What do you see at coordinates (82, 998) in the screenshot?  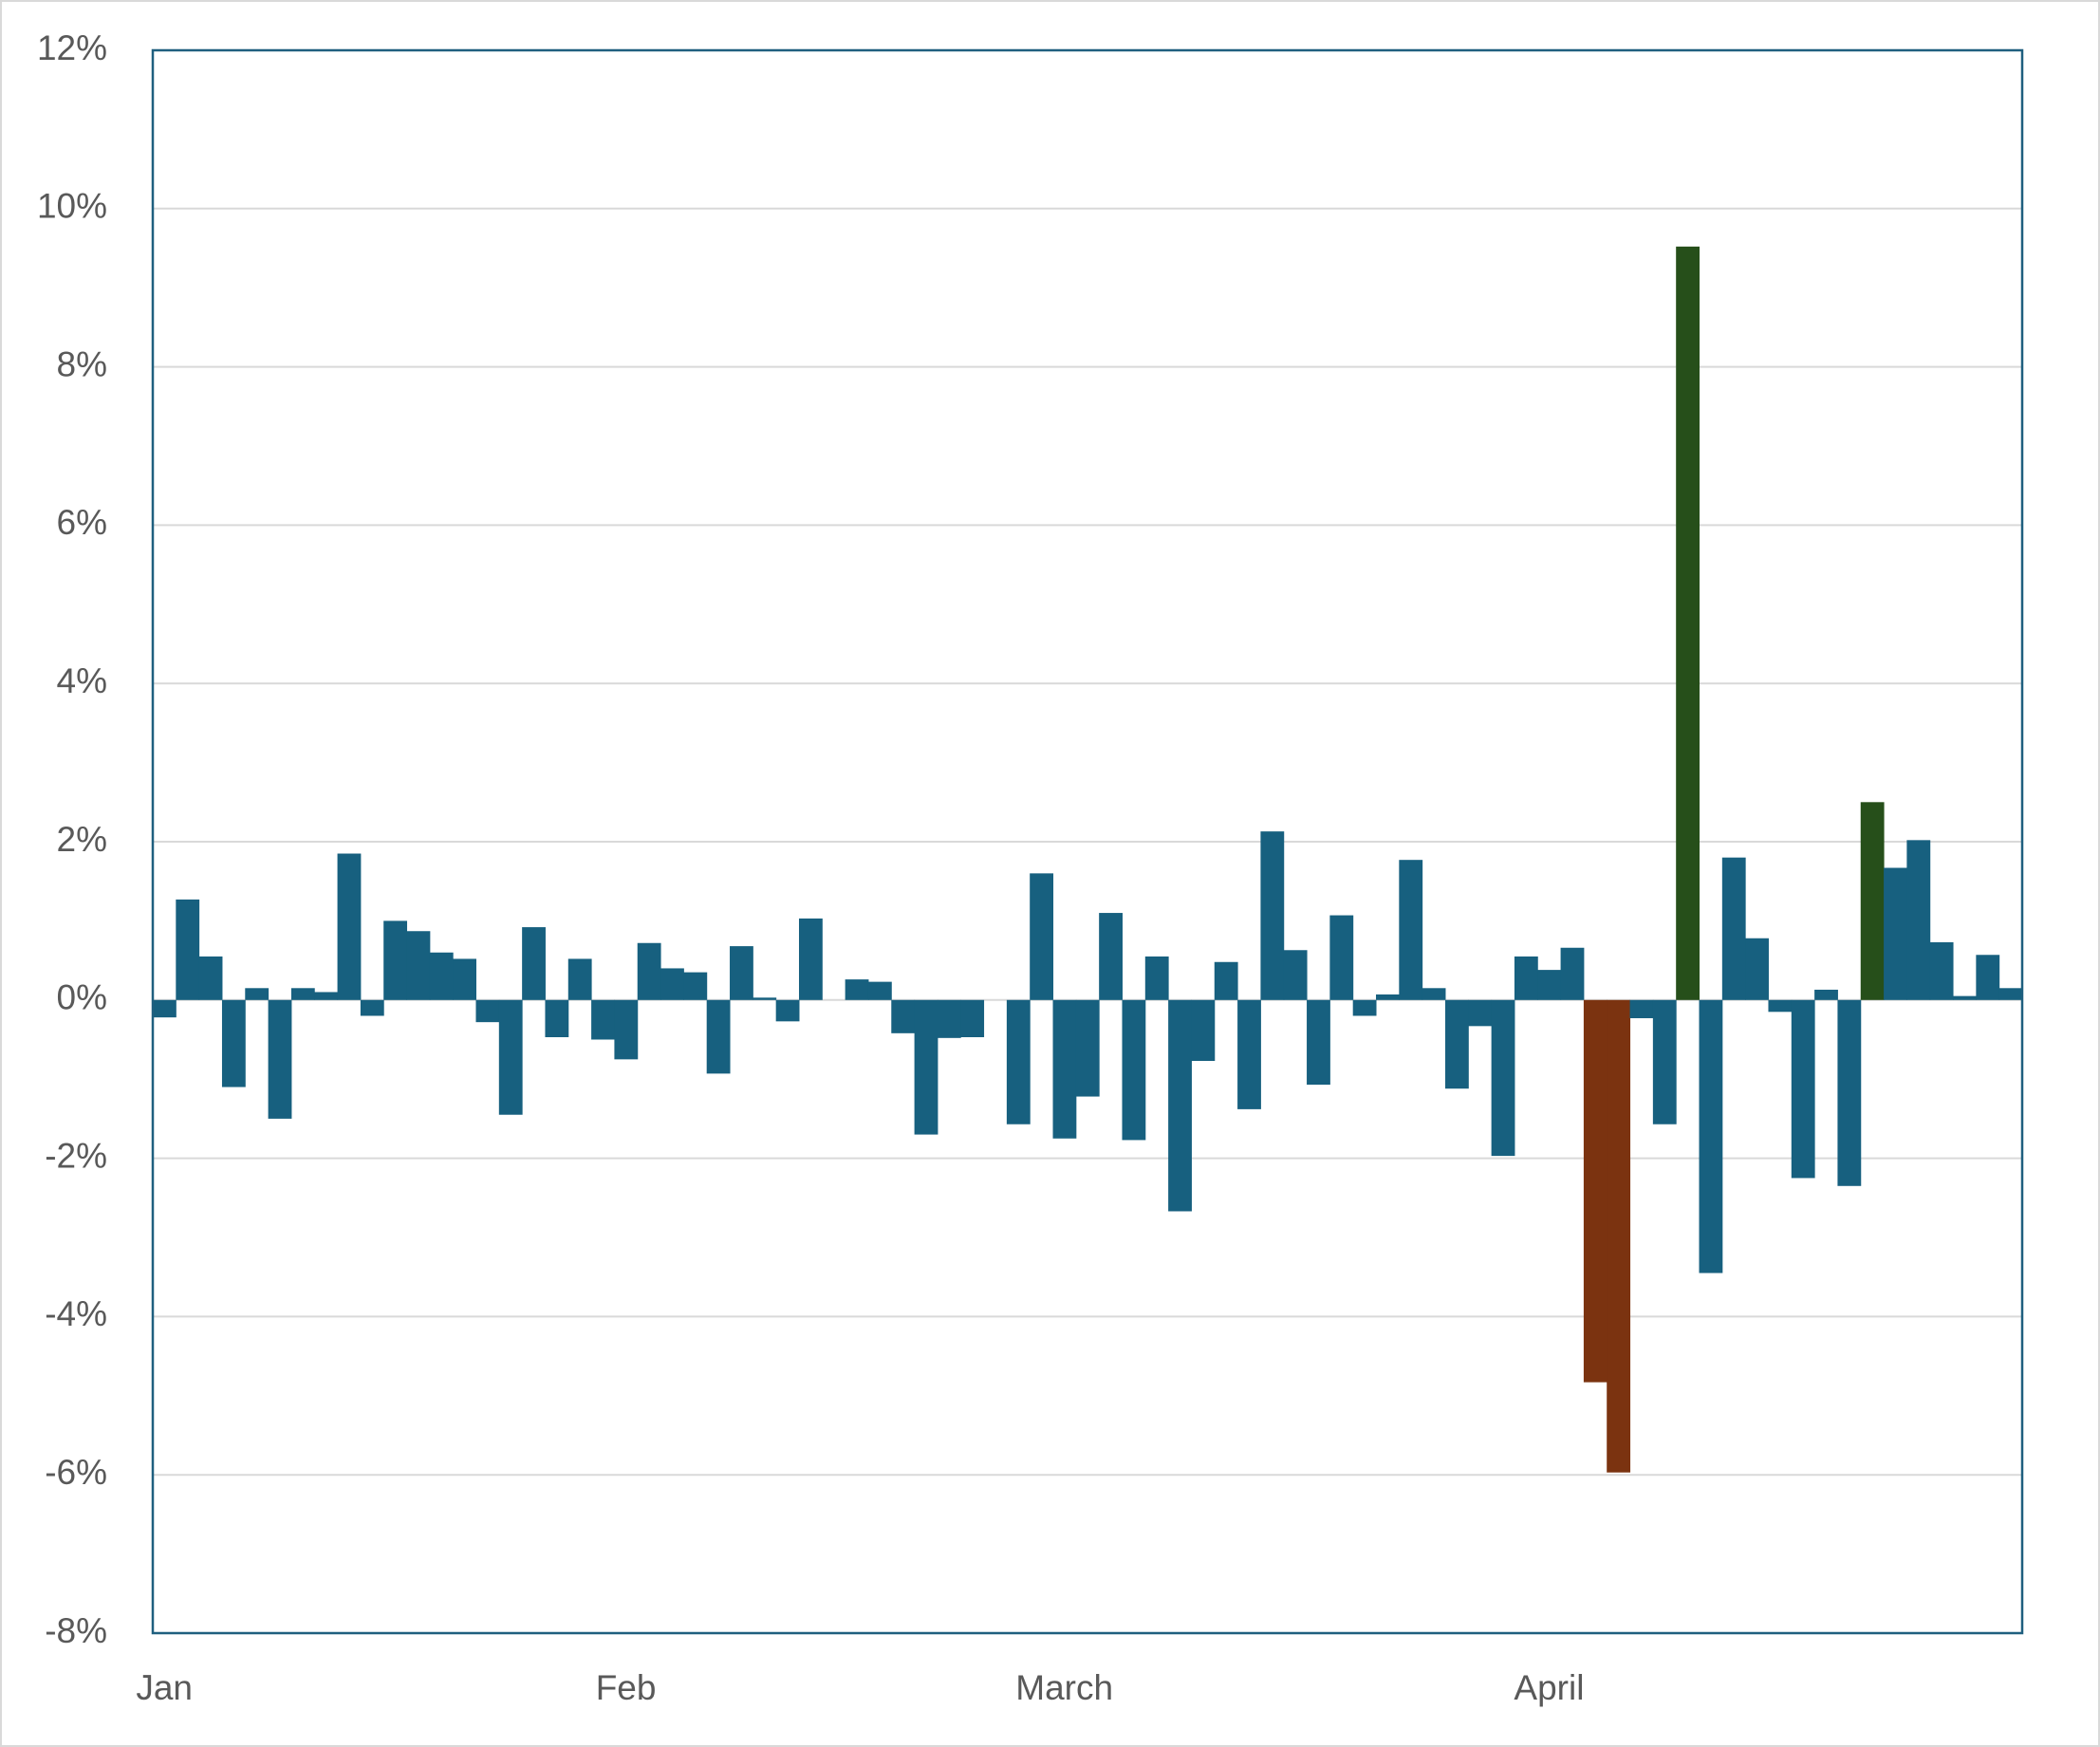 I see `y-tick-label: 0%` at bounding box center [82, 998].